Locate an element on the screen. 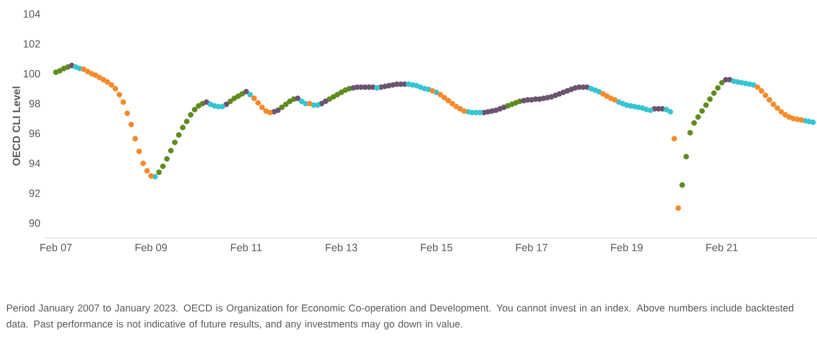 This screenshot has width=817, height=342. y-tick-label: 104 is located at coordinates (32, 14).